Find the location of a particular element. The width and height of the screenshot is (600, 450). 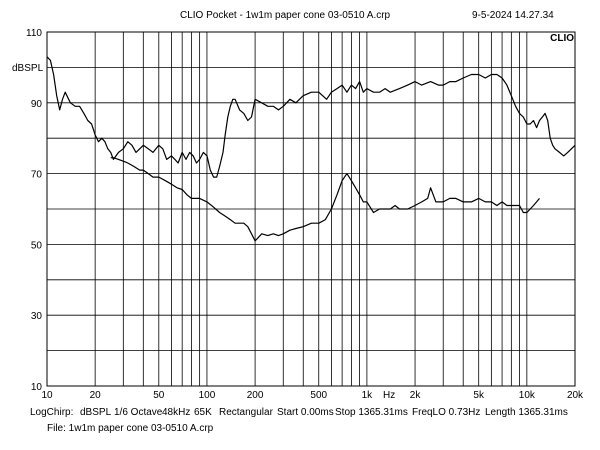

y-tick-label: 110 is located at coordinates (34, 33).